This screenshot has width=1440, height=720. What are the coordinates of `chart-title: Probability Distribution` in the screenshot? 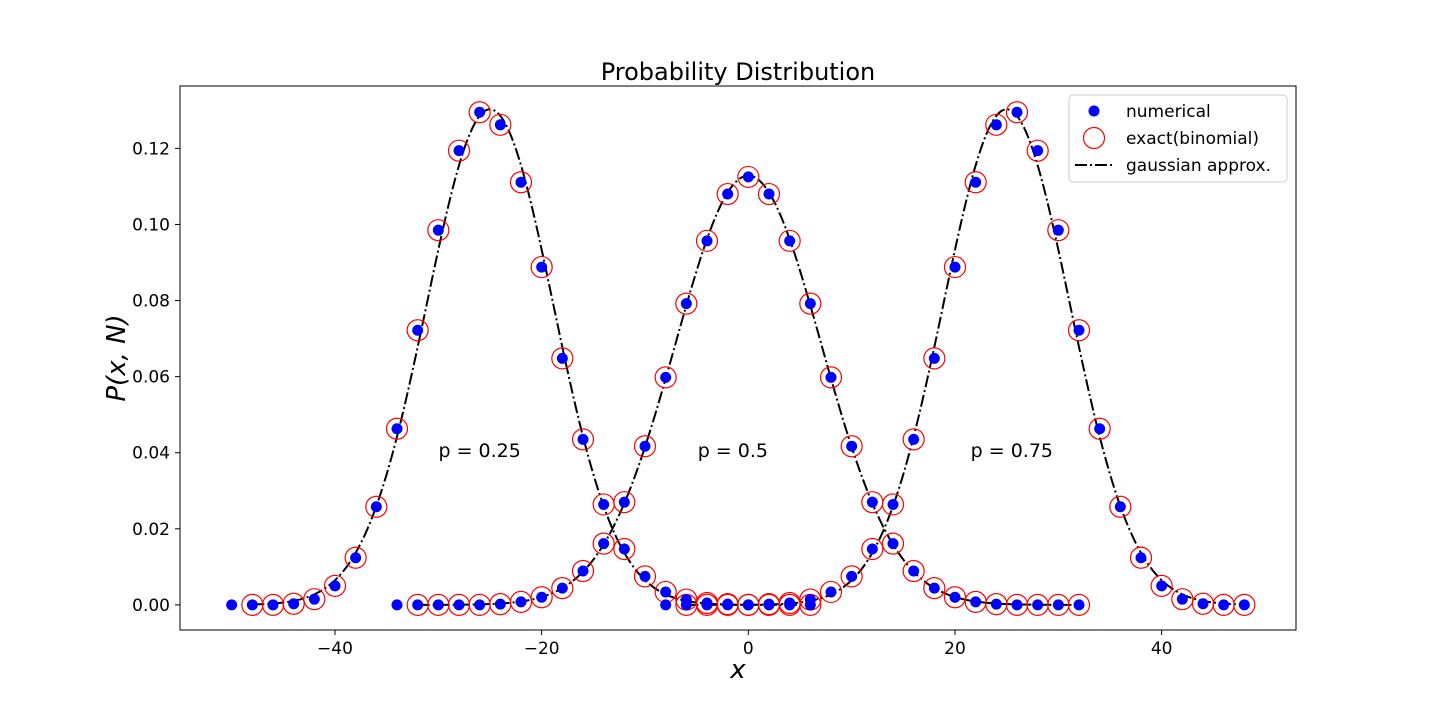 It's located at (738, 72).